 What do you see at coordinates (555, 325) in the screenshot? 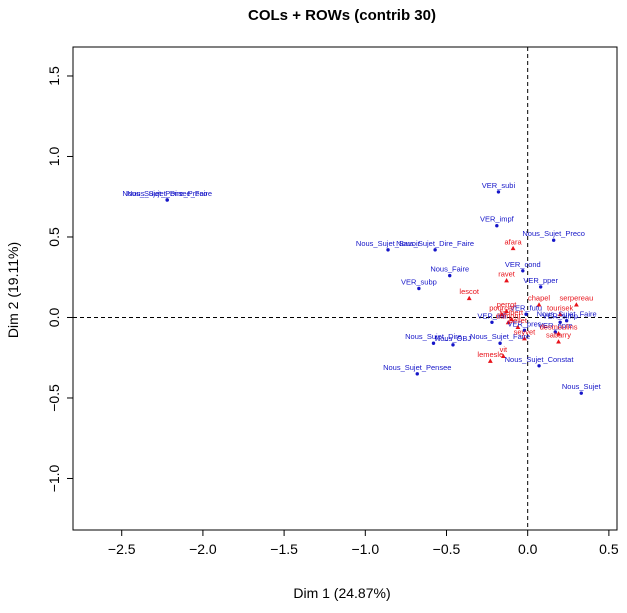
I see `point-label: VER_ppre` at bounding box center [555, 325].